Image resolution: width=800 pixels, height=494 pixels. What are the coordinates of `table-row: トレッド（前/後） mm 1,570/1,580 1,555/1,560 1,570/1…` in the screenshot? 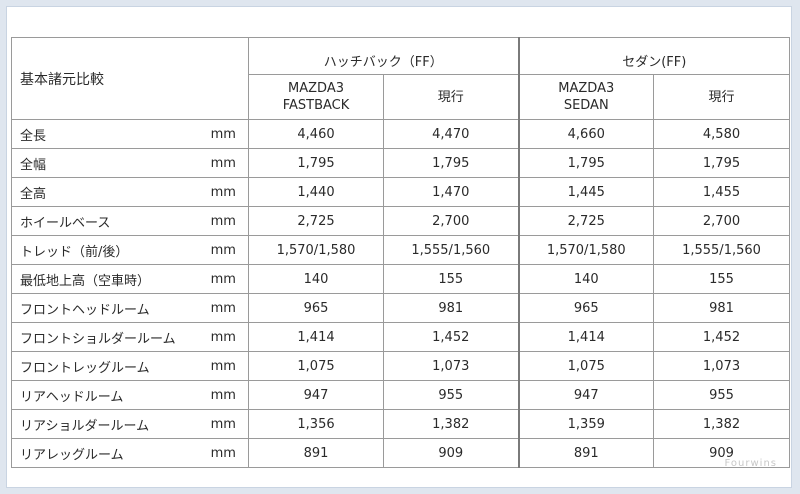 It's located at (401, 250).